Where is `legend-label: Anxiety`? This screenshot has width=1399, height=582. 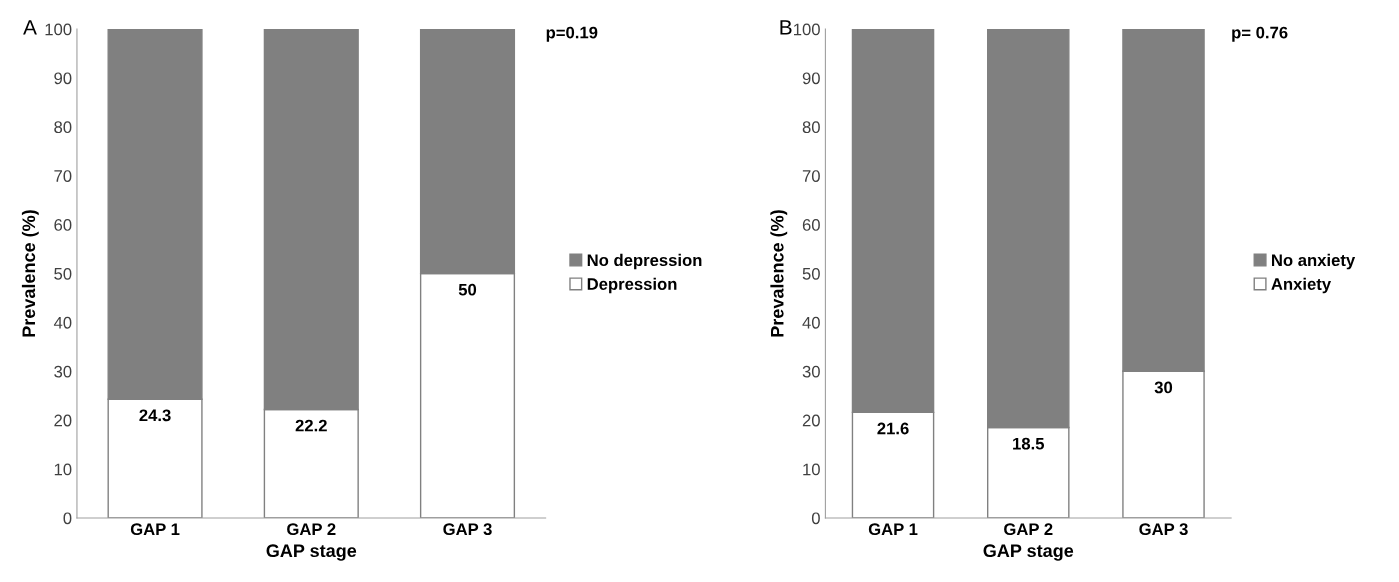 legend-label: Anxiety is located at coordinates (1301, 285).